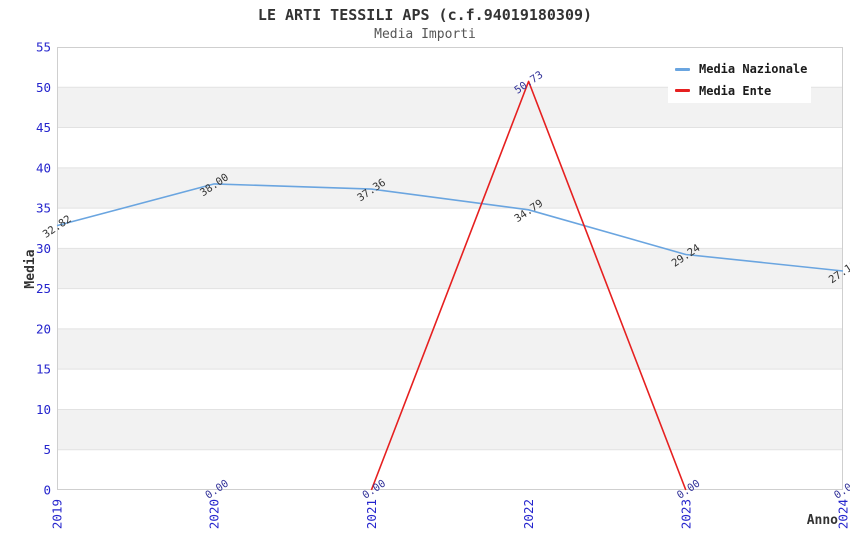 The width and height of the screenshot is (850, 550). I want to click on chart-subtitle: Media Importi, so click(425, 34).